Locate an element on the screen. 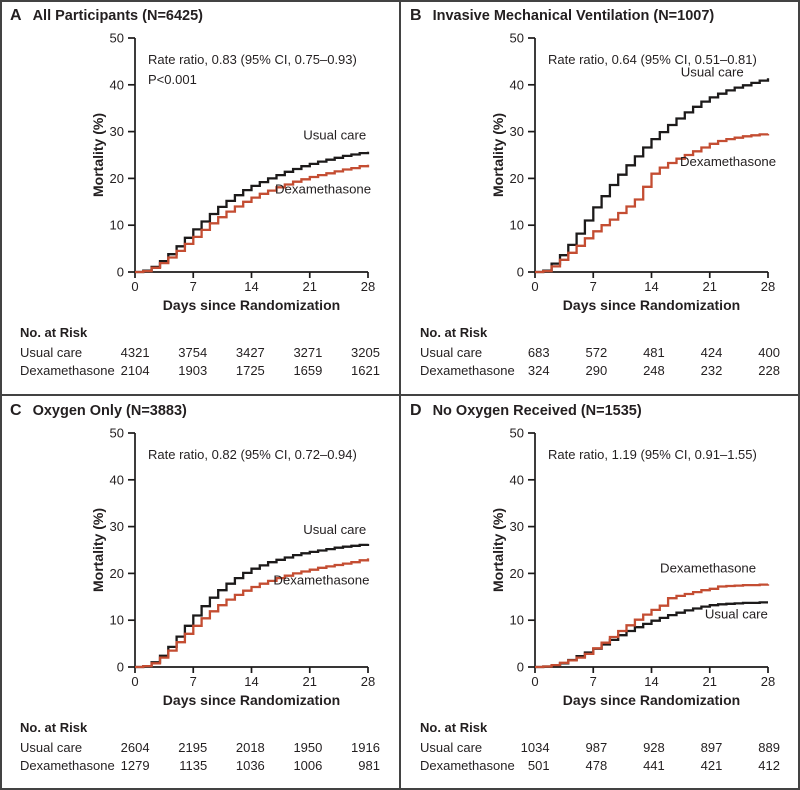 The width and height of the screenshot is (800, 790). risk-row-values: 324 290 248 232 228 is located at coordinates (636, 370).